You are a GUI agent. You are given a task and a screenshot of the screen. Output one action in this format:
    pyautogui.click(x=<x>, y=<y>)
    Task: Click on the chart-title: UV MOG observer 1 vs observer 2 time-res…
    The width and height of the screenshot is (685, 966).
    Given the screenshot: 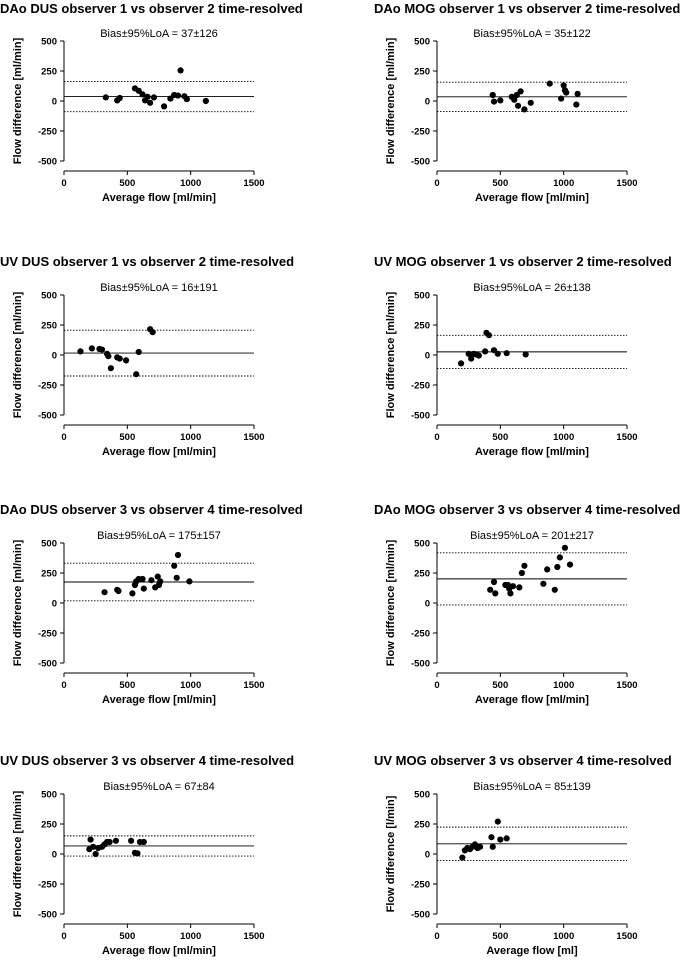 What is the action you would take?
    pyautogui.click(x=523, y=261)
    